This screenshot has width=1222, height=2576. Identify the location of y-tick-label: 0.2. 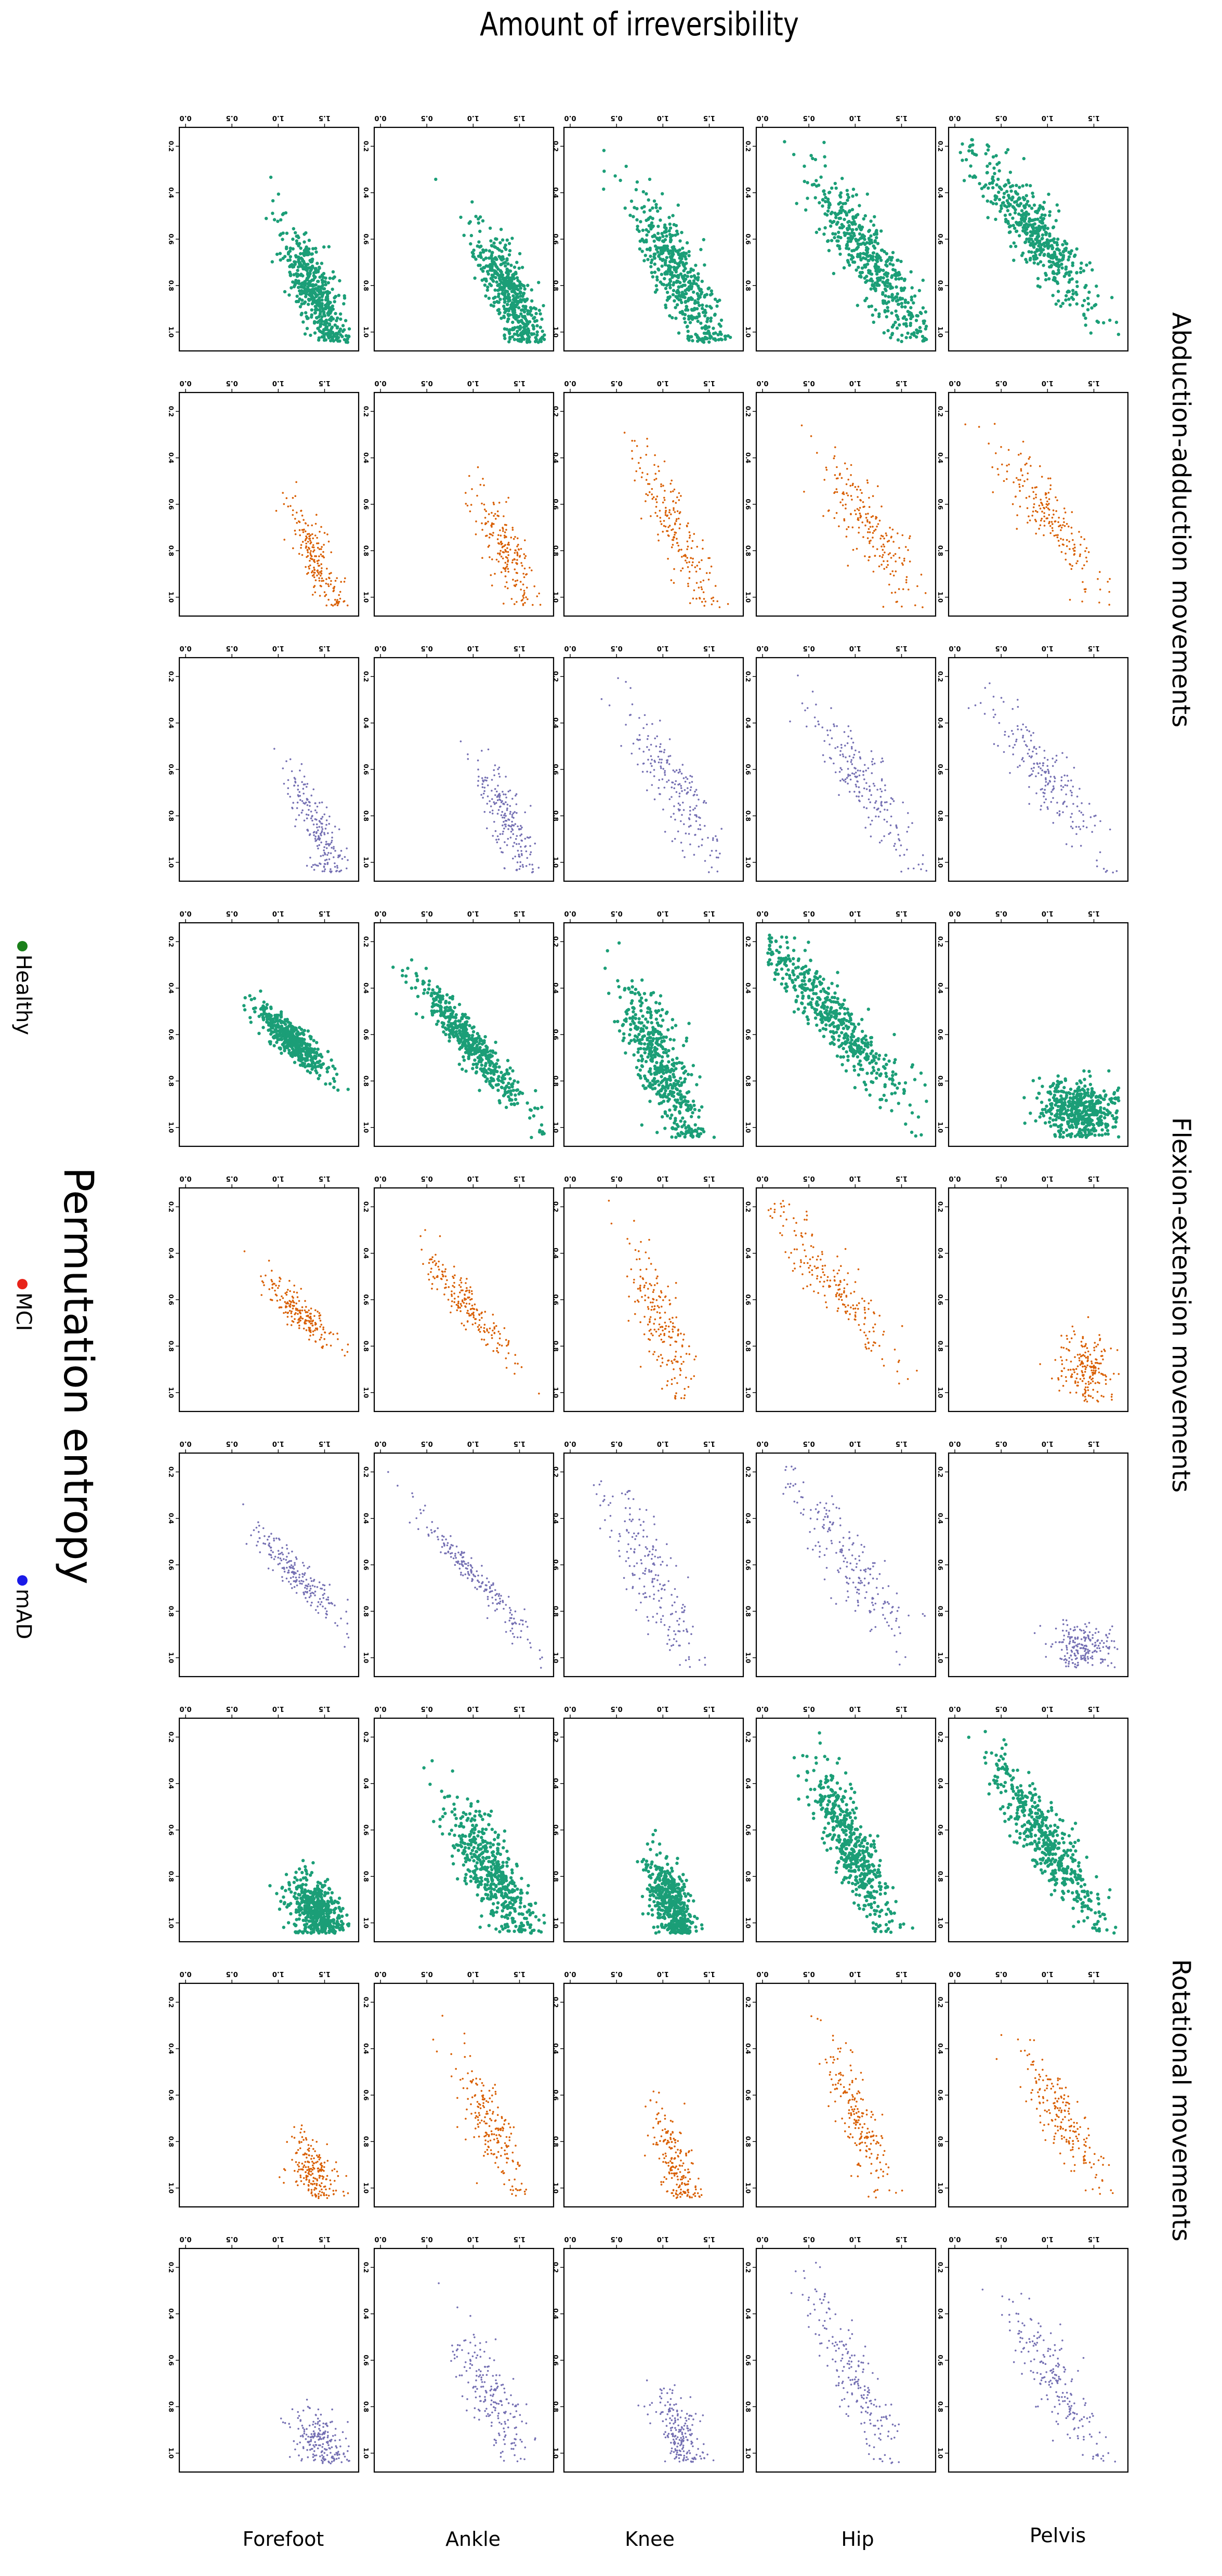
(366, 411).